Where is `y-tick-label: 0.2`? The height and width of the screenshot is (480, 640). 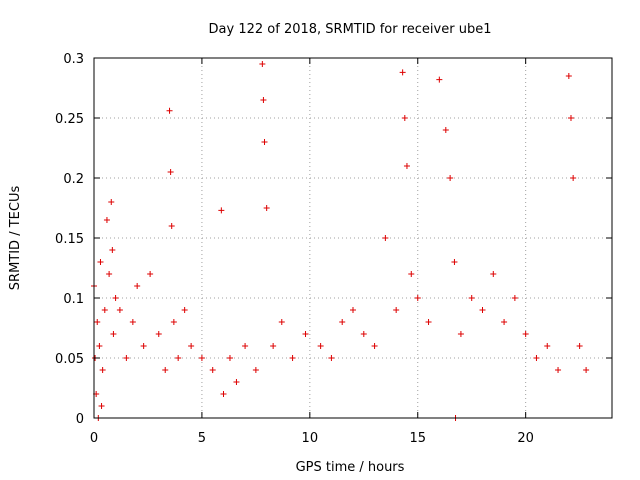 y-tick-label: 0.2 is located at coordinates (73, 179).